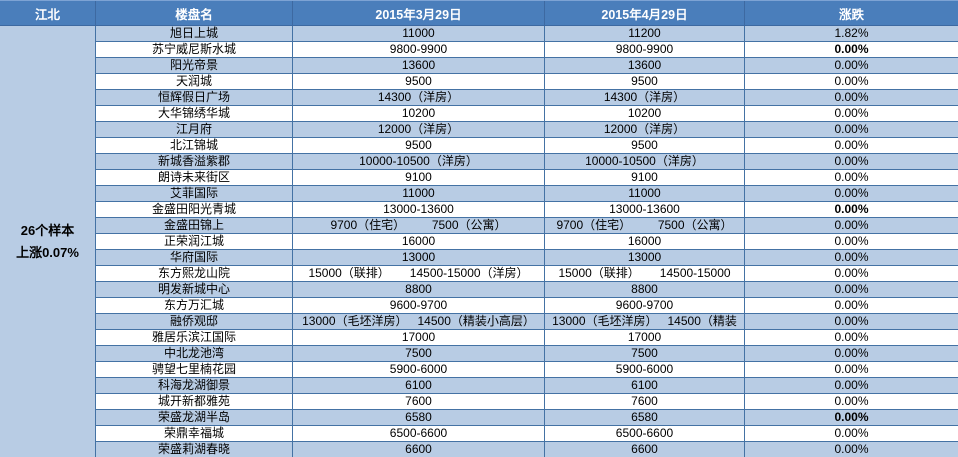 The width and height of the screenshot is (958, 457). What do you see at coordinates (194, 418) in the screenshot?
I see `property-name-cell: 荣盛龙湖半岛` at bounding box center [194, 418].